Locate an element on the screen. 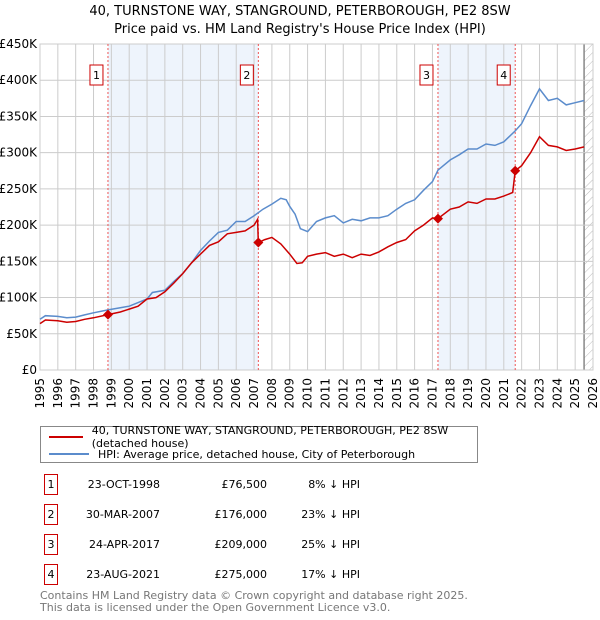 This screenshot has width=600, height=620. x-tick-label: 2019 is located at coordinates (468, 393).